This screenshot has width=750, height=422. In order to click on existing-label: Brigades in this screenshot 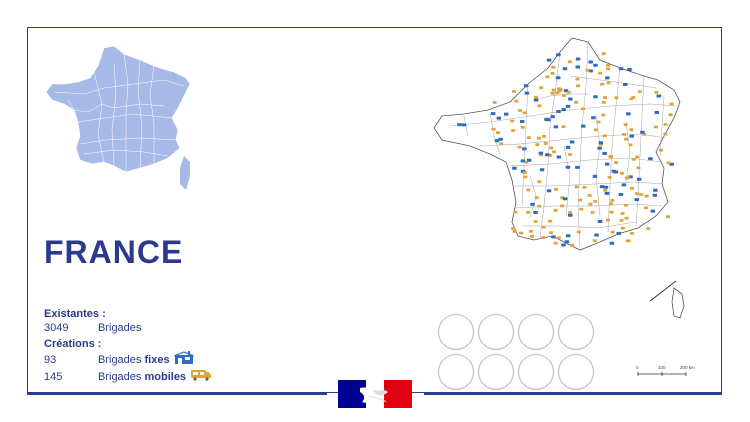, I will do `click(120, 328)`.